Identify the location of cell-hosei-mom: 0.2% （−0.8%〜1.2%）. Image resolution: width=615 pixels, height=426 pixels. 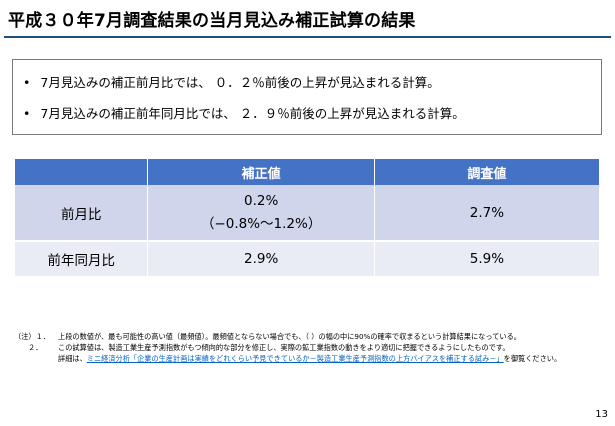
(261, 213).